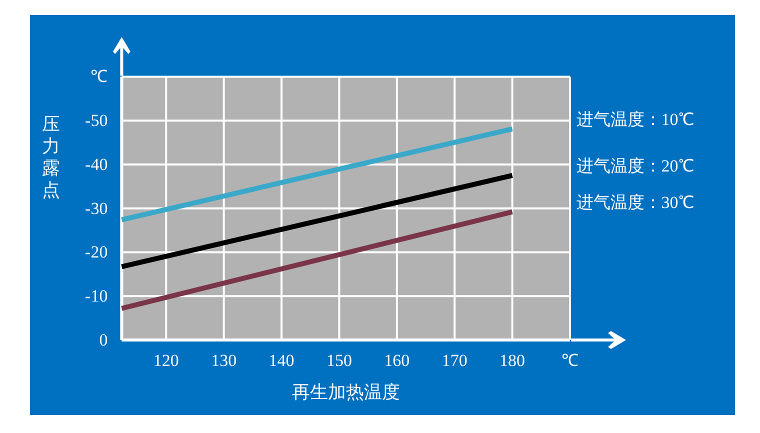 The height and width of the screenshot is (433, 760). Describe the element at coordinates (51, 157) in the screenshot. I see `y-axis-title: 压力露点` at that location.